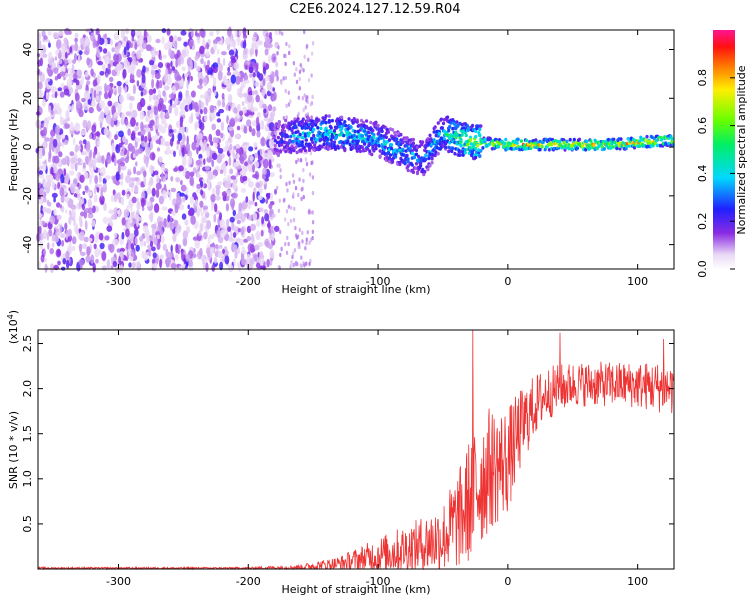  I want to click on snr-x-axis-label: Height of straight line (km), so click(355, 589).